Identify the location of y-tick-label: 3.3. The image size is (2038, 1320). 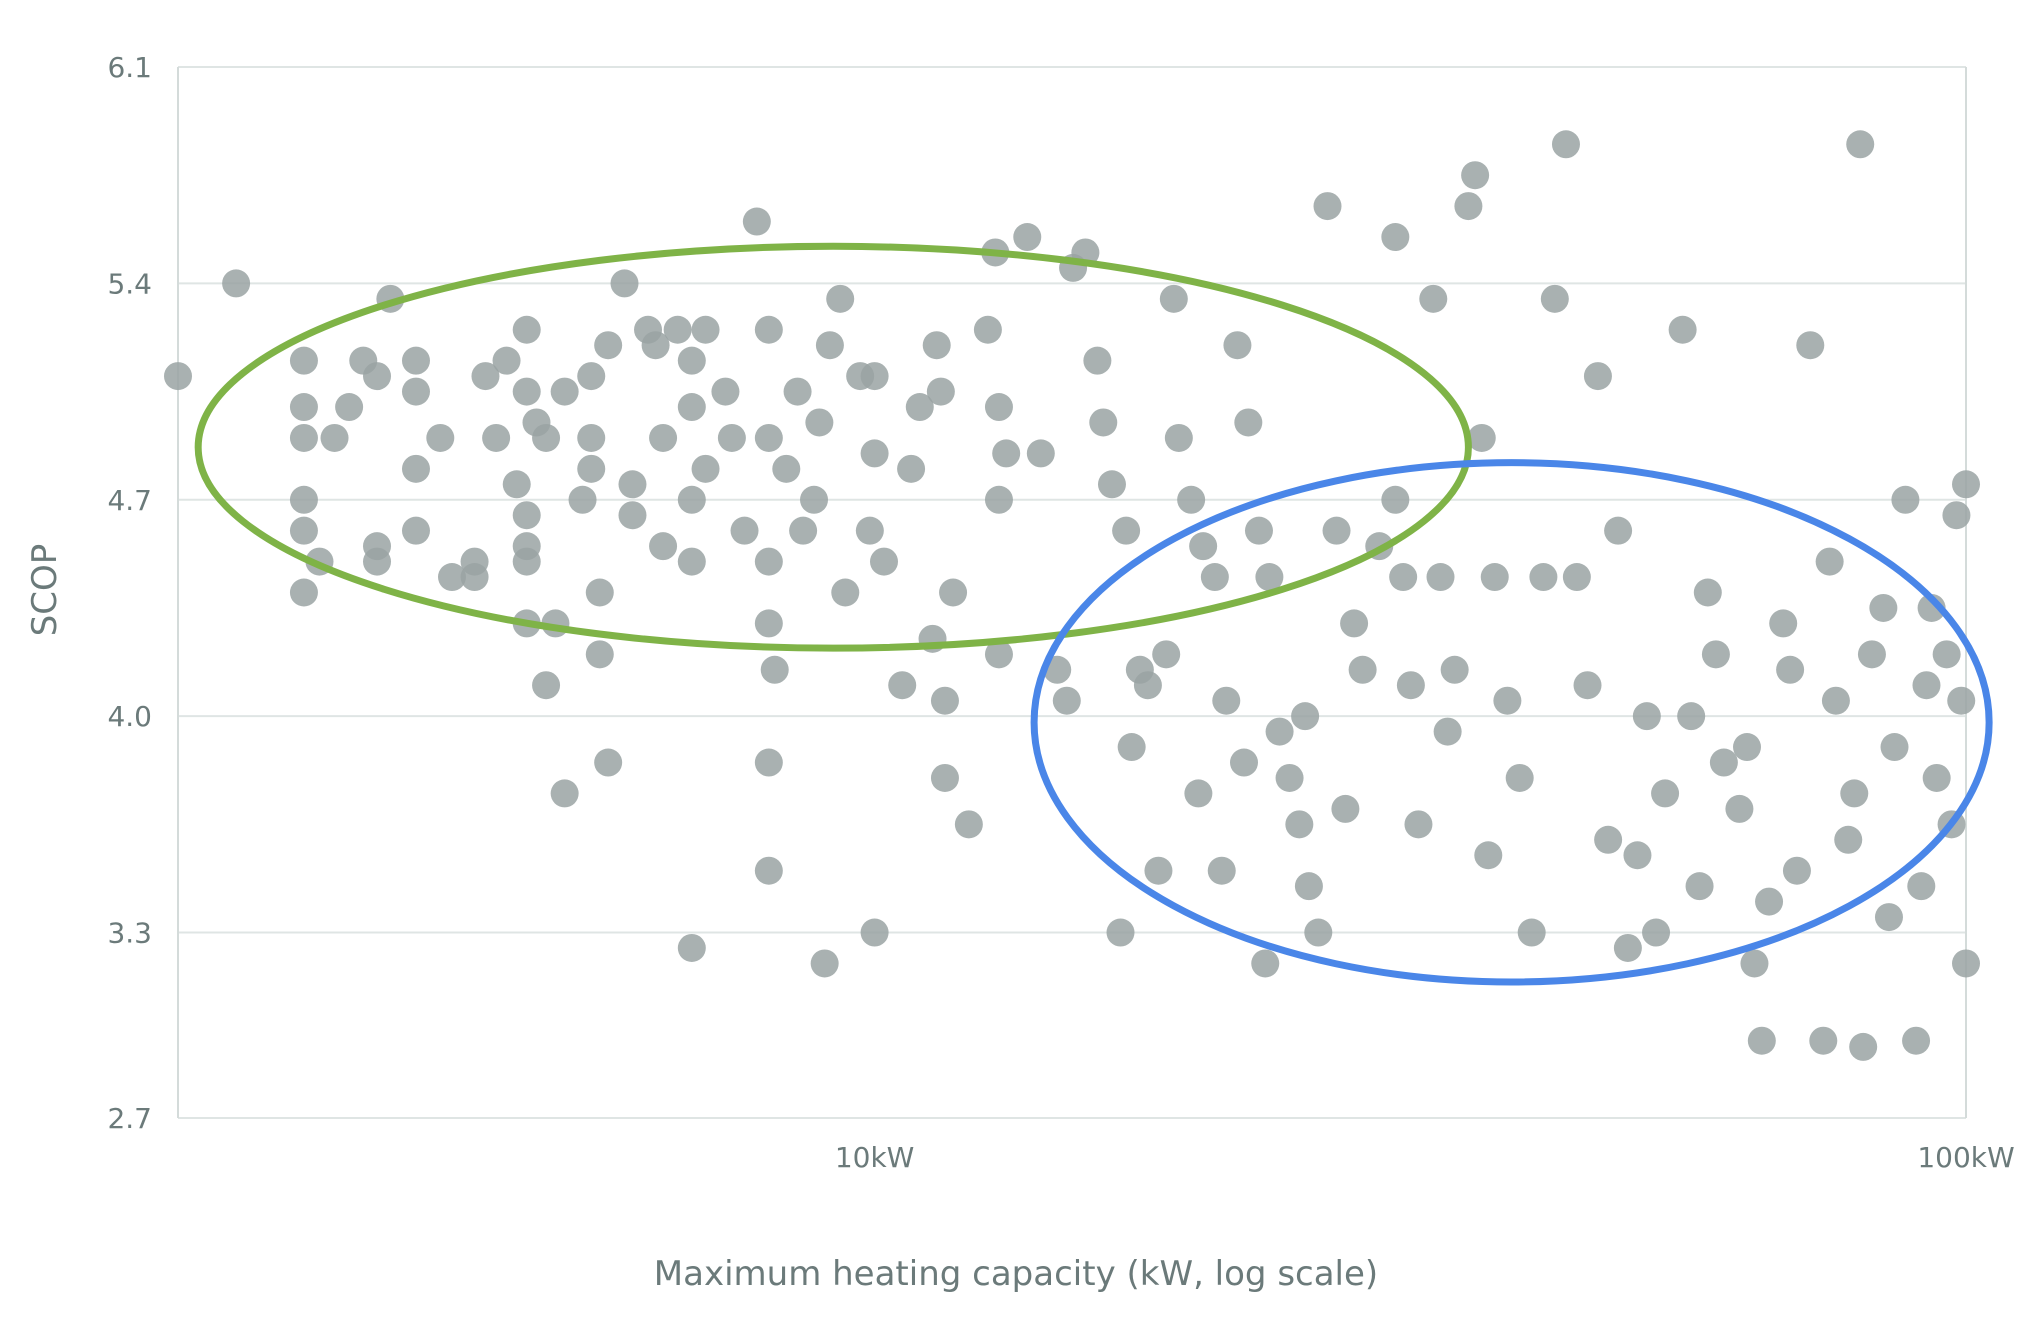
(129, 933).